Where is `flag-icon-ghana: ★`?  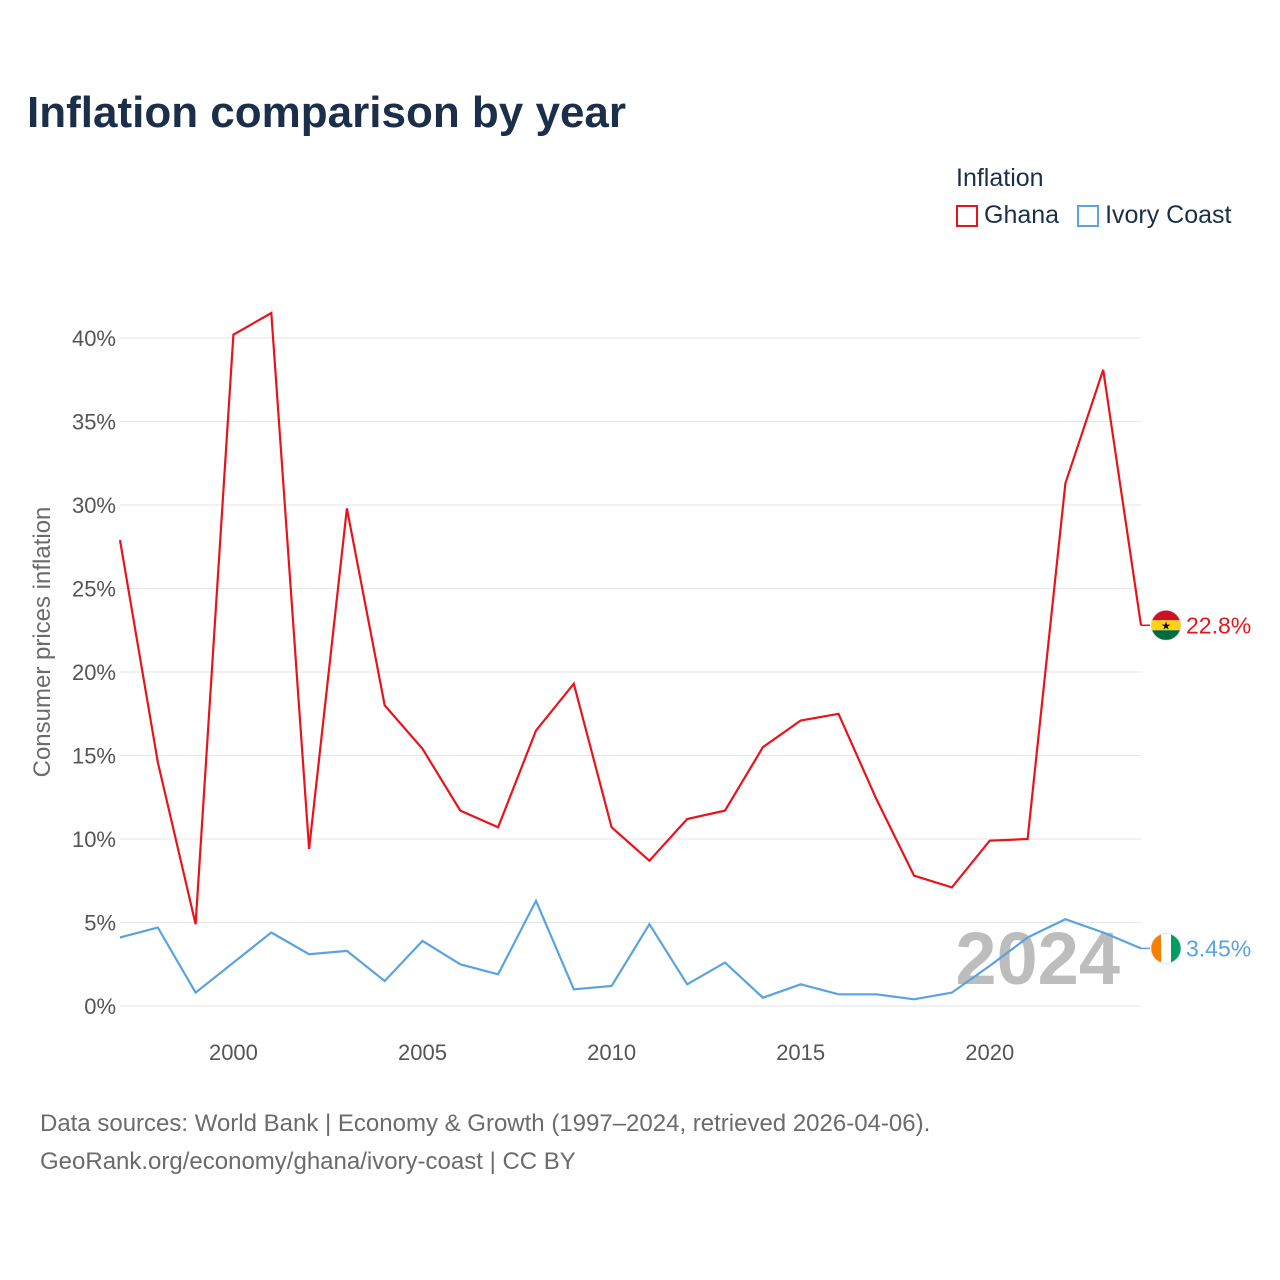 flag-icon-ghana: ★ is located at coordinates (1166, 625).